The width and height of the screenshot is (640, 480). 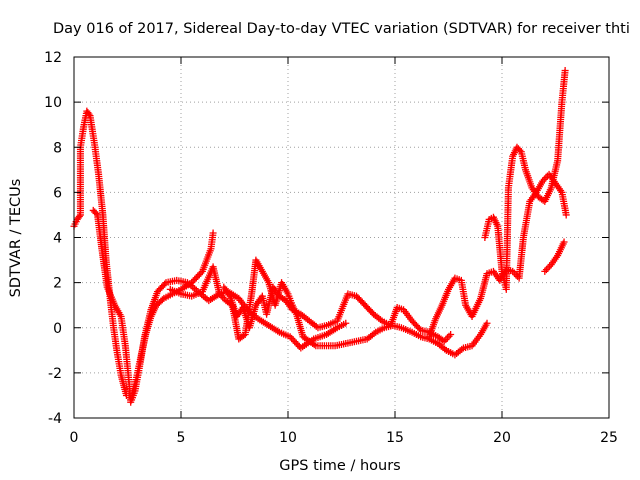 I want to click on y-tick-label: 10, so click(x=53, y=103).